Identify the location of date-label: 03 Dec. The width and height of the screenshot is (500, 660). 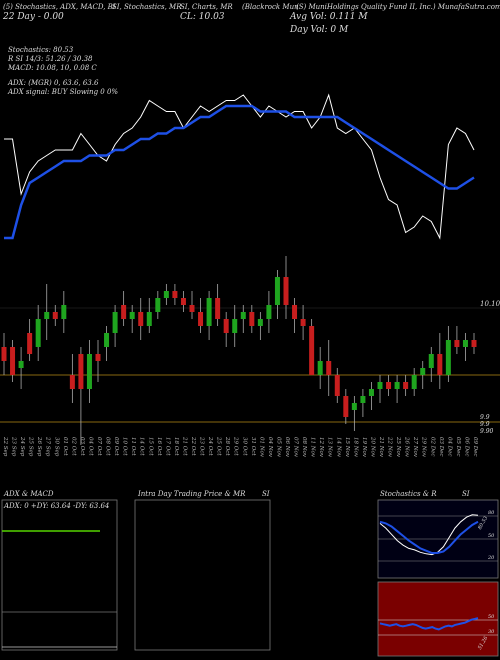
(441, 447).